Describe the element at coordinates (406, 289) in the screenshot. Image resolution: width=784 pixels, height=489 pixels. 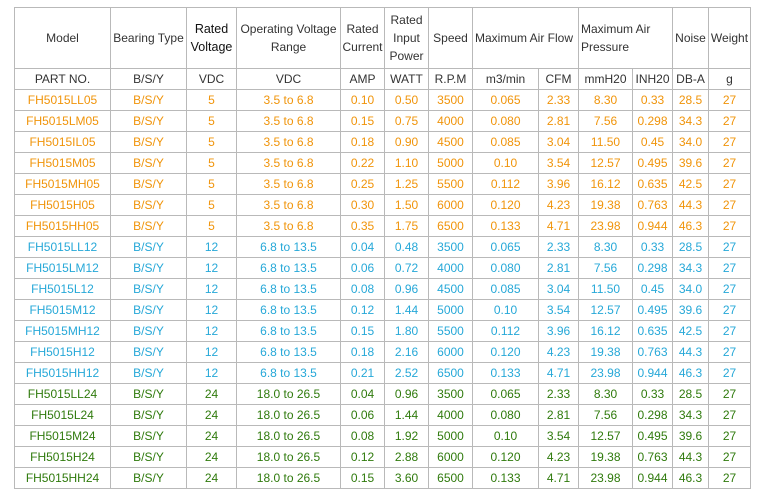
I see `cell-input-power: 0.96` at that location.